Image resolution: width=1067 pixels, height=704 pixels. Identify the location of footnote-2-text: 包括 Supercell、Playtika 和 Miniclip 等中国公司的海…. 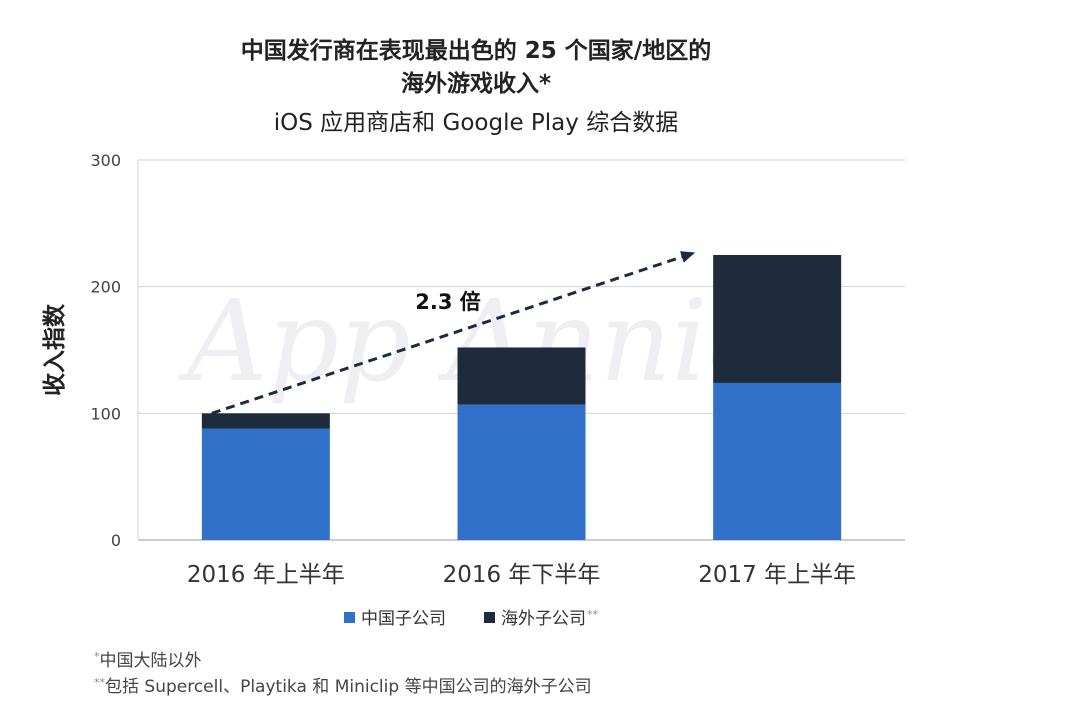
(348, 687).